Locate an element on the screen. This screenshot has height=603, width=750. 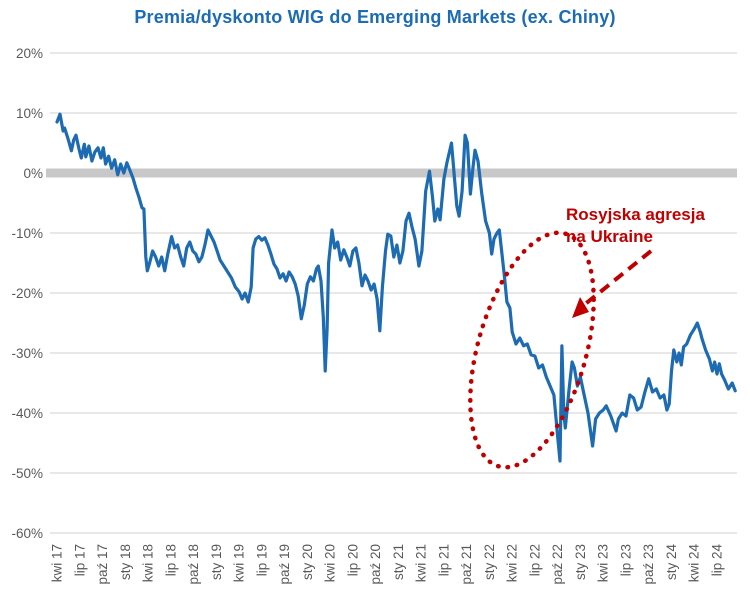
war-annotation-ellipse is located at coordinates (532, 350).